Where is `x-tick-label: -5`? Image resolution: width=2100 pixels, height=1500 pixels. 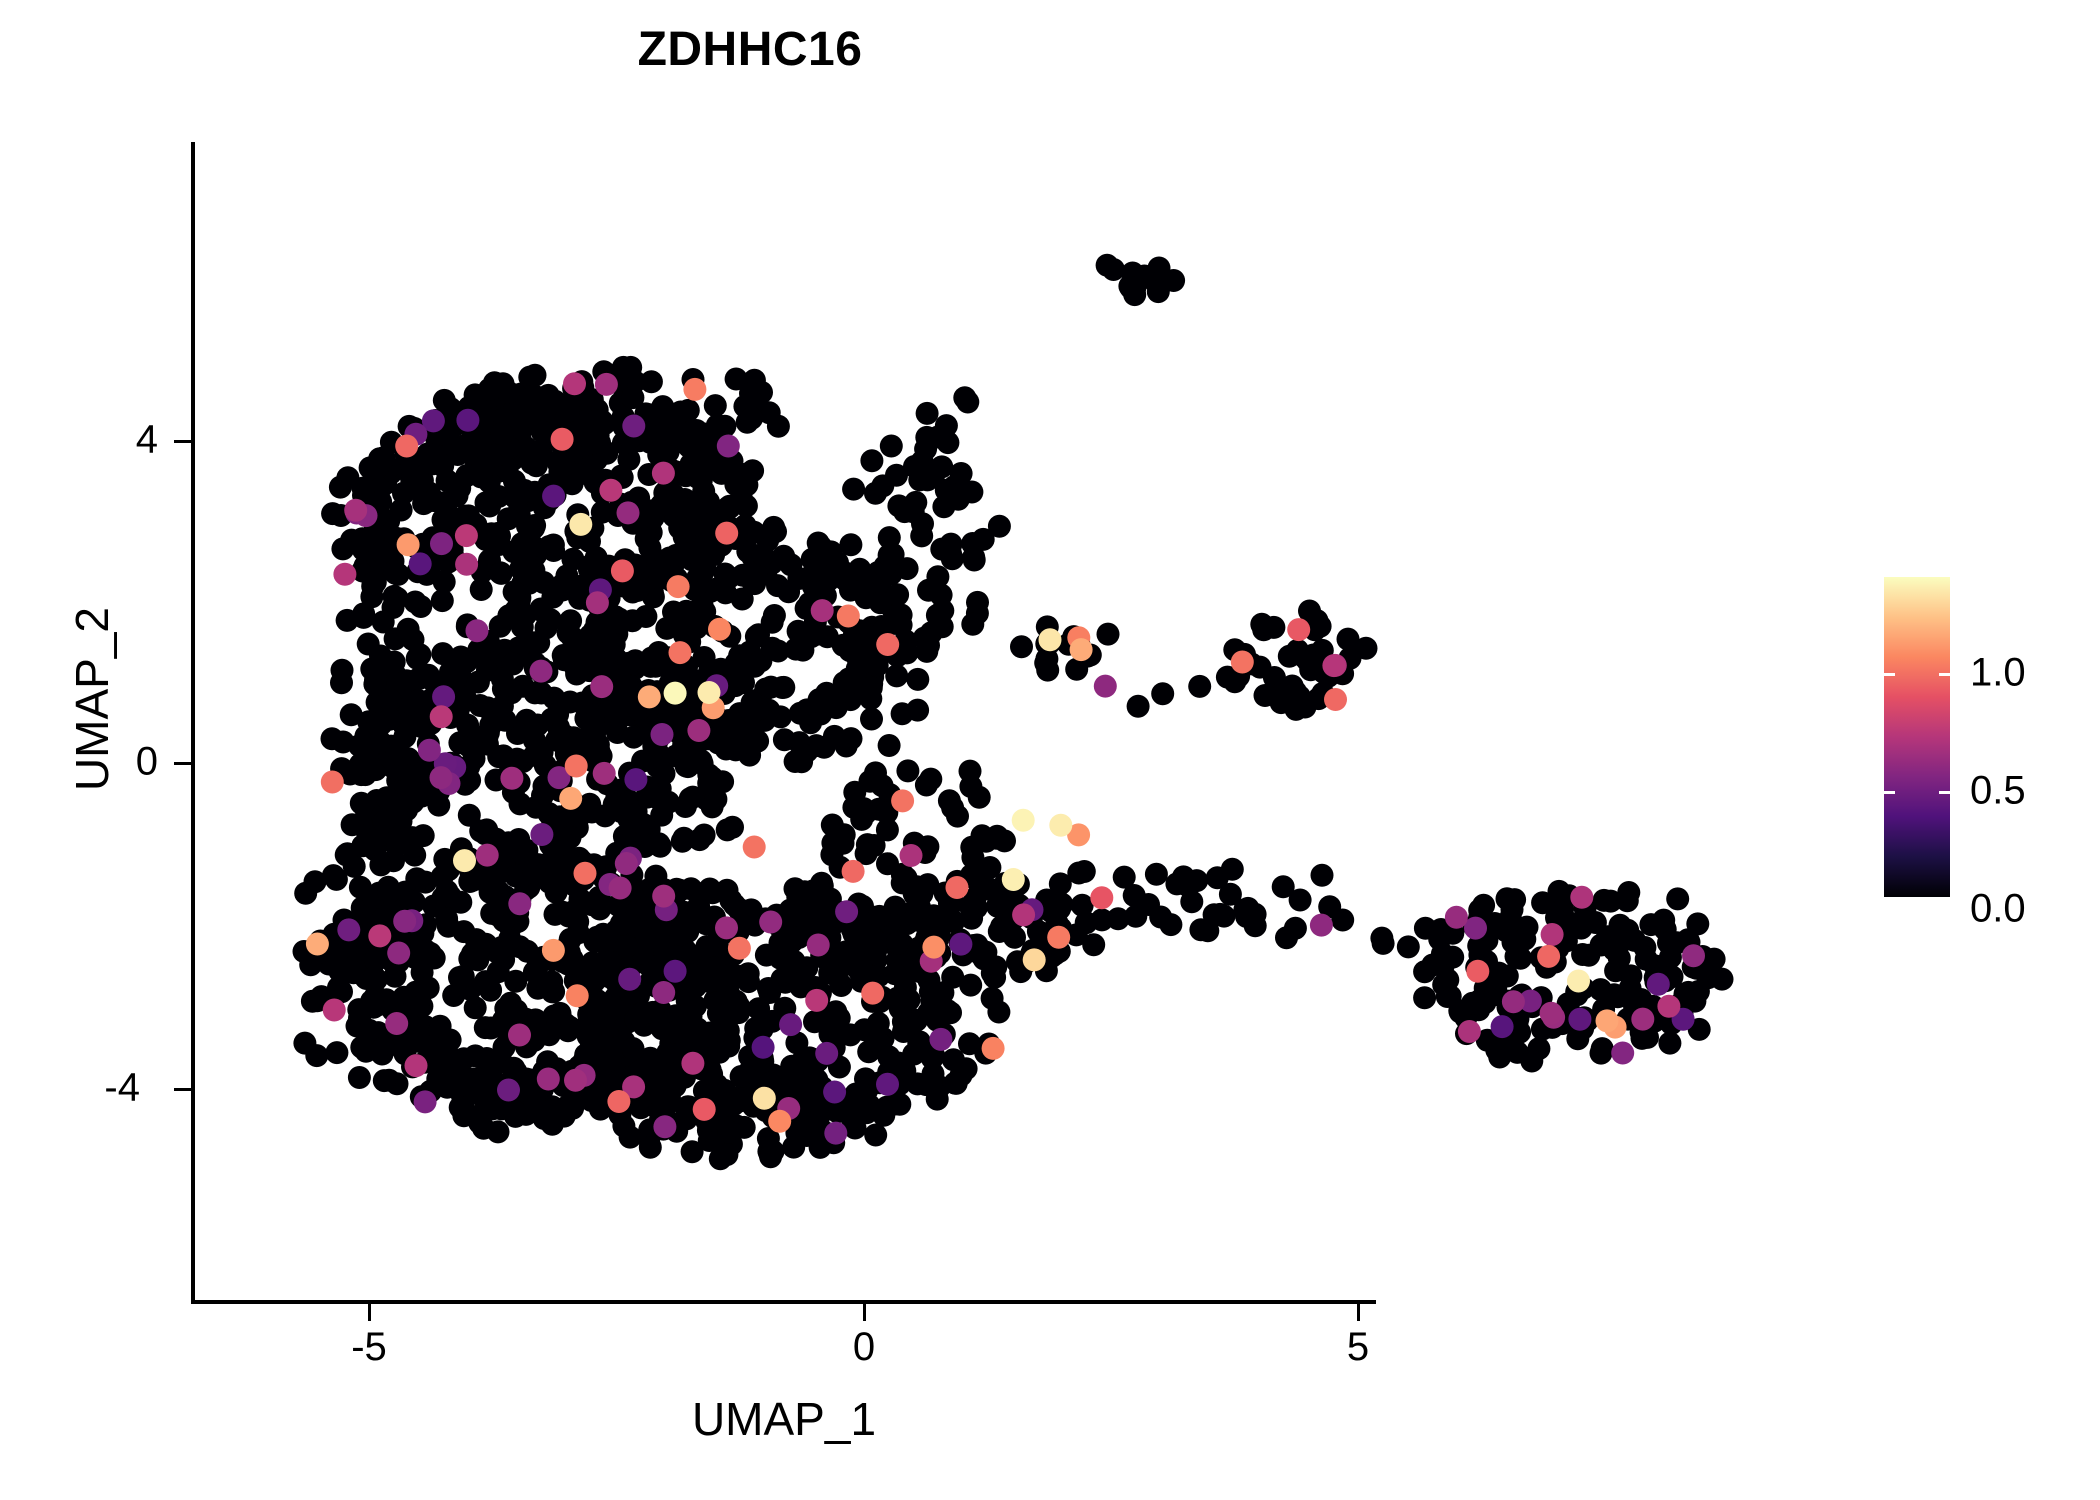
x-tick-label: -5 is located at coordinates (369, 1347).